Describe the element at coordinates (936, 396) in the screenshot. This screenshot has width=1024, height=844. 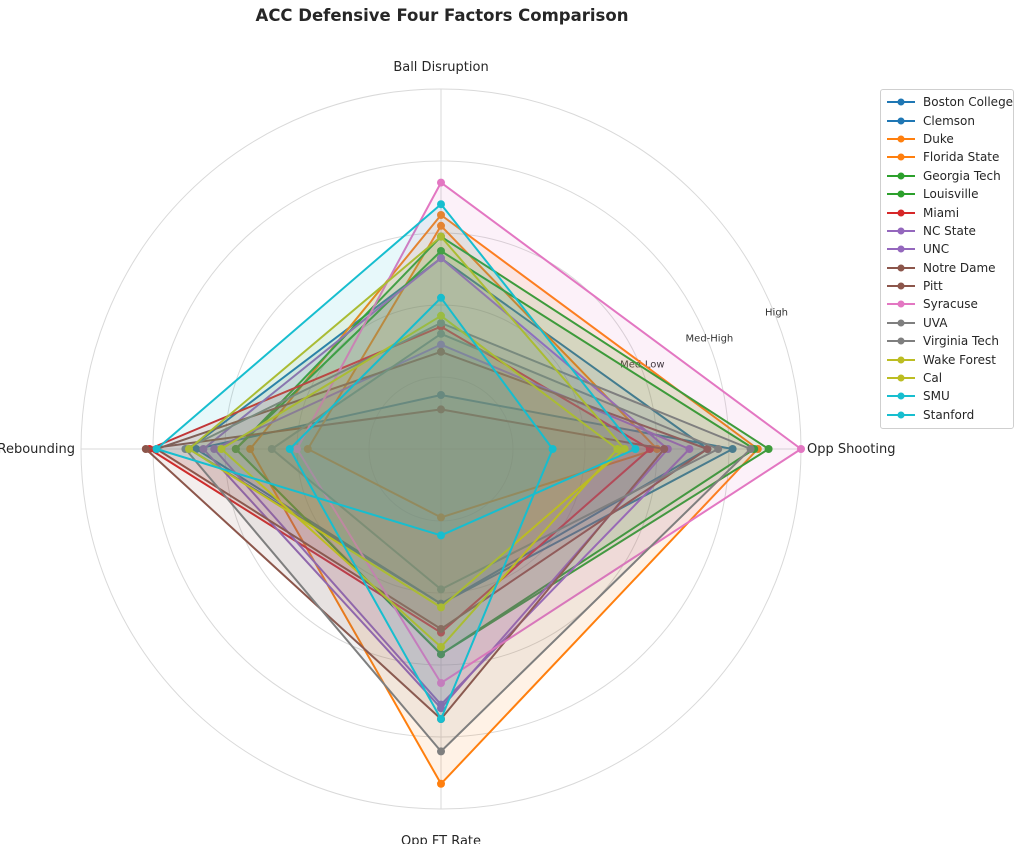
I see `legend-label: SMU` at that location.